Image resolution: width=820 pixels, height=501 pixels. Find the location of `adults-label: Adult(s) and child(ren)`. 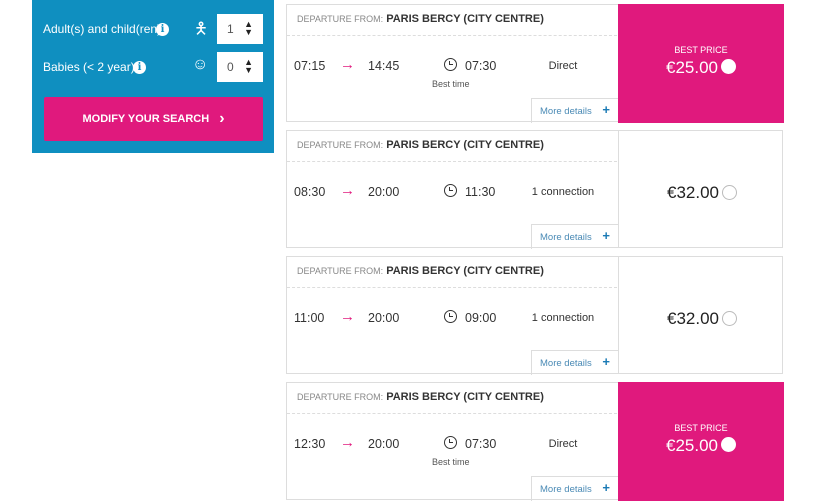

adults-label: Adult(s) and child(ren) is located at coordinates (102, 29).